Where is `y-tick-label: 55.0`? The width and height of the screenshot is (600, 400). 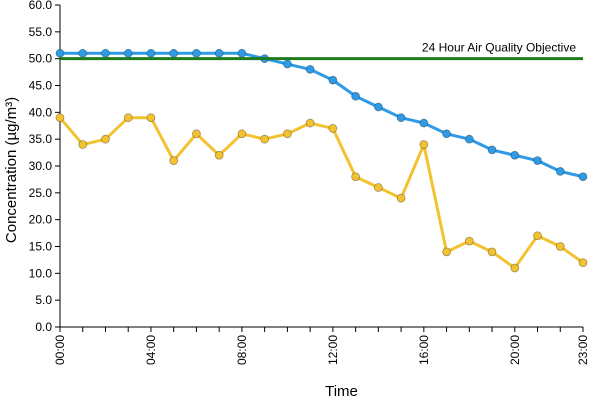 y-tick-label: 55.0 is located at coordinates (41, 32).